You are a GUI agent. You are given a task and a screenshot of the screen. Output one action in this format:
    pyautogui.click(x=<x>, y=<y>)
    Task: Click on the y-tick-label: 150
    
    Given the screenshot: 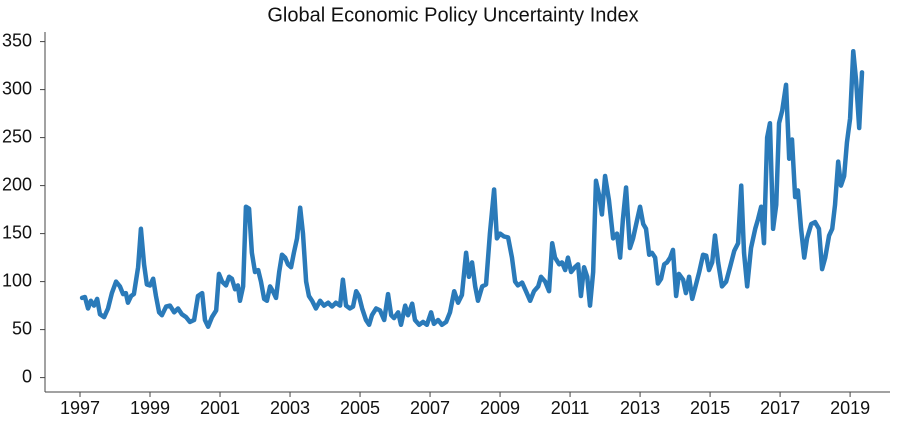 What is the action you would take?
    pyautogui.click(x=17, y=232)
    